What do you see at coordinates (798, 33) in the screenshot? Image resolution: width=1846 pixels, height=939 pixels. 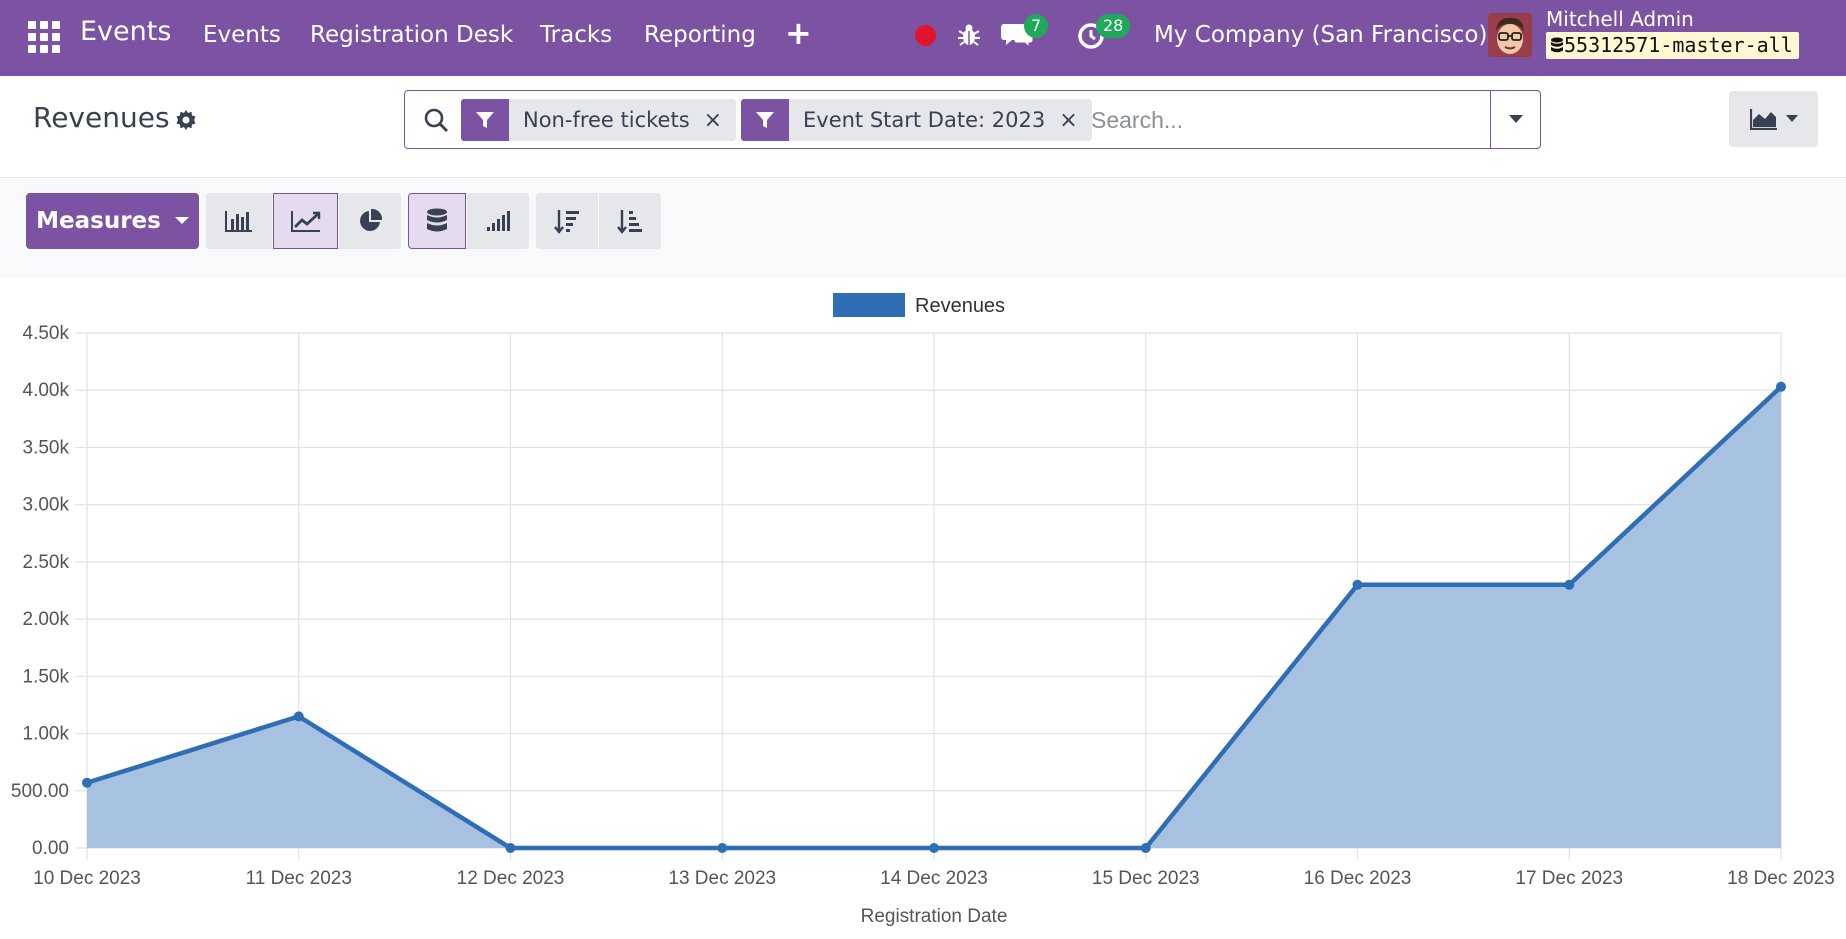 I see `quick-create-plus-icon: +` at bounding box center [798, 33].